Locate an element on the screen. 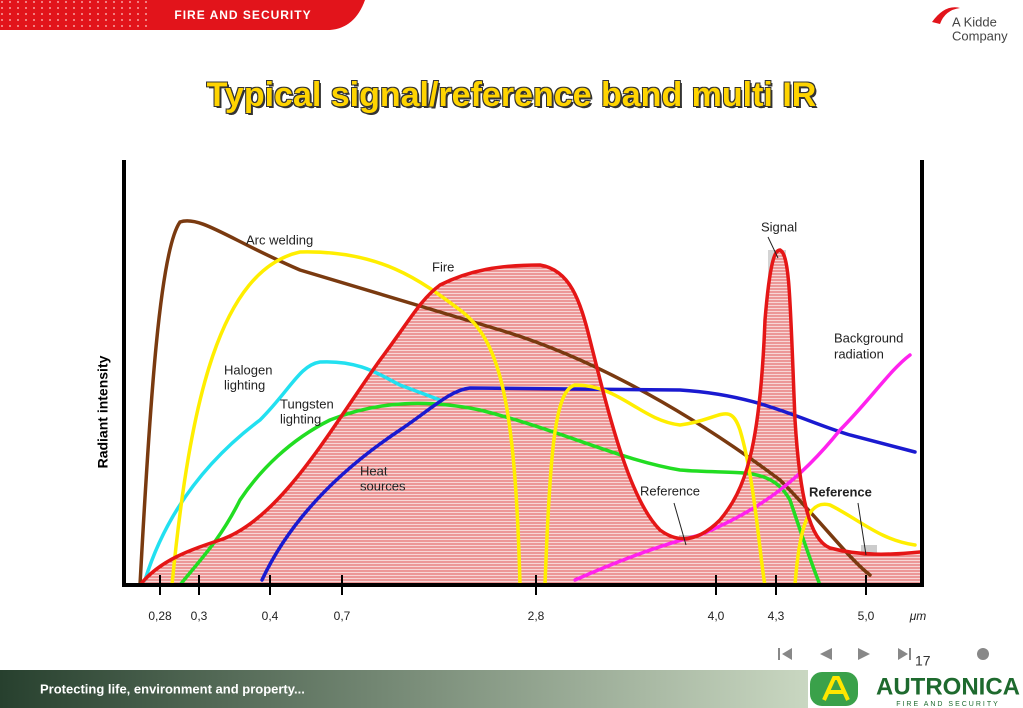  curve-label: Arc welding is located at coordinates (279, 239).